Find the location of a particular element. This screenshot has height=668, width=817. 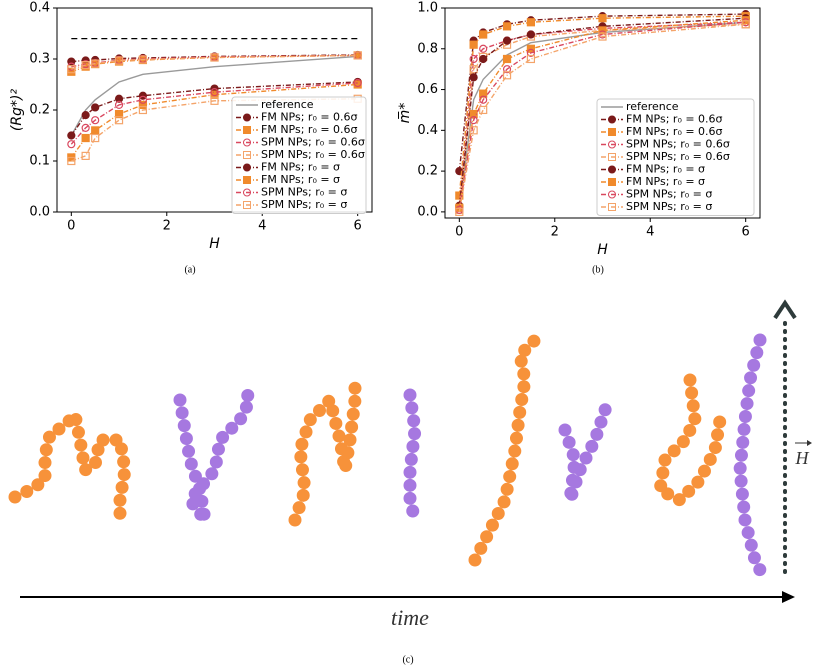

panel-label: (b) is located at coordinates (598, 269).